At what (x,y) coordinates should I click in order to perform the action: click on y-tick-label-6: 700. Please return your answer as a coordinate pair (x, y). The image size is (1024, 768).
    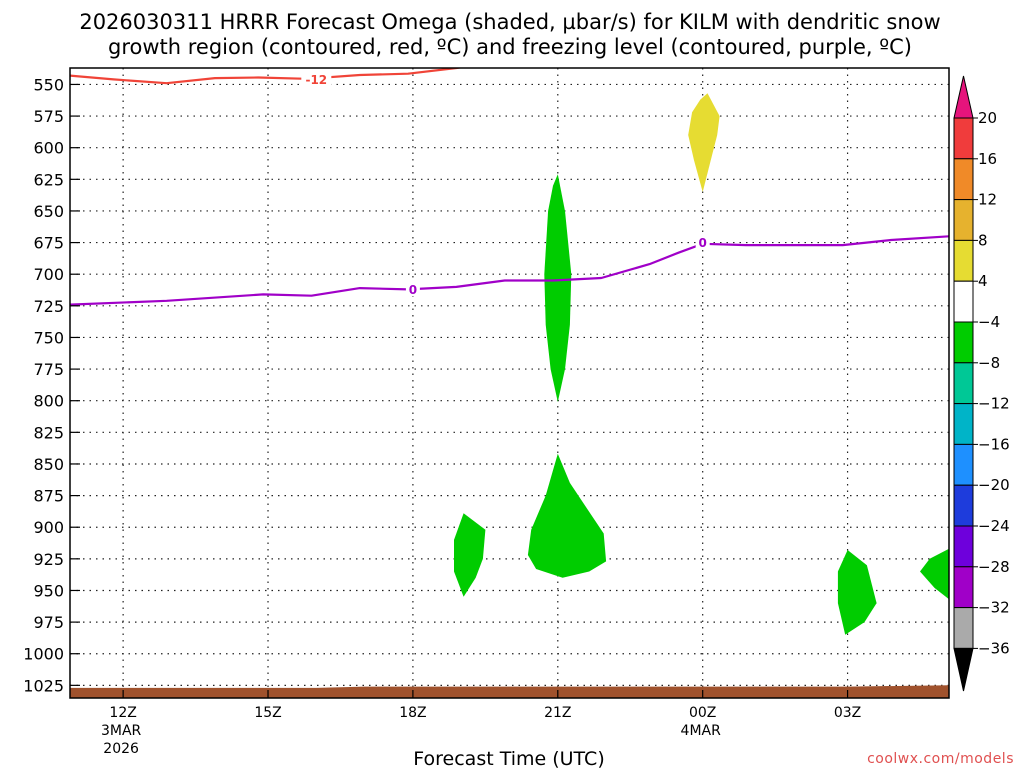
    Looking at the image, I should click on (48, 274).